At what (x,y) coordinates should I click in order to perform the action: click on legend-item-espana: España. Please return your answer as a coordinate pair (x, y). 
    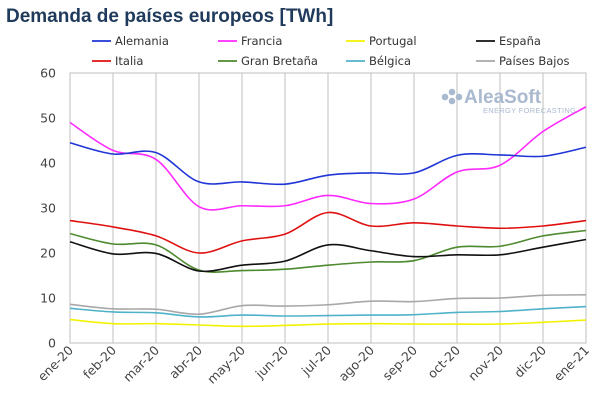
    Looking at the image, I should click on (508, 41).